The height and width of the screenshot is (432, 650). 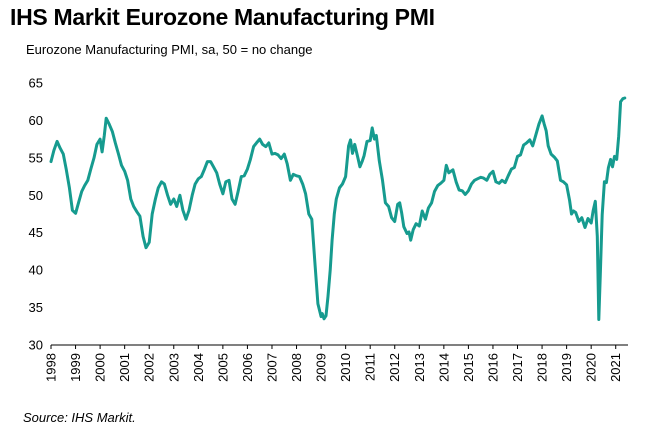 What do you see at coordinates (36, 83) in the screenshot?
I see `y-tick-label: 65` at bounding box center [36, 83].